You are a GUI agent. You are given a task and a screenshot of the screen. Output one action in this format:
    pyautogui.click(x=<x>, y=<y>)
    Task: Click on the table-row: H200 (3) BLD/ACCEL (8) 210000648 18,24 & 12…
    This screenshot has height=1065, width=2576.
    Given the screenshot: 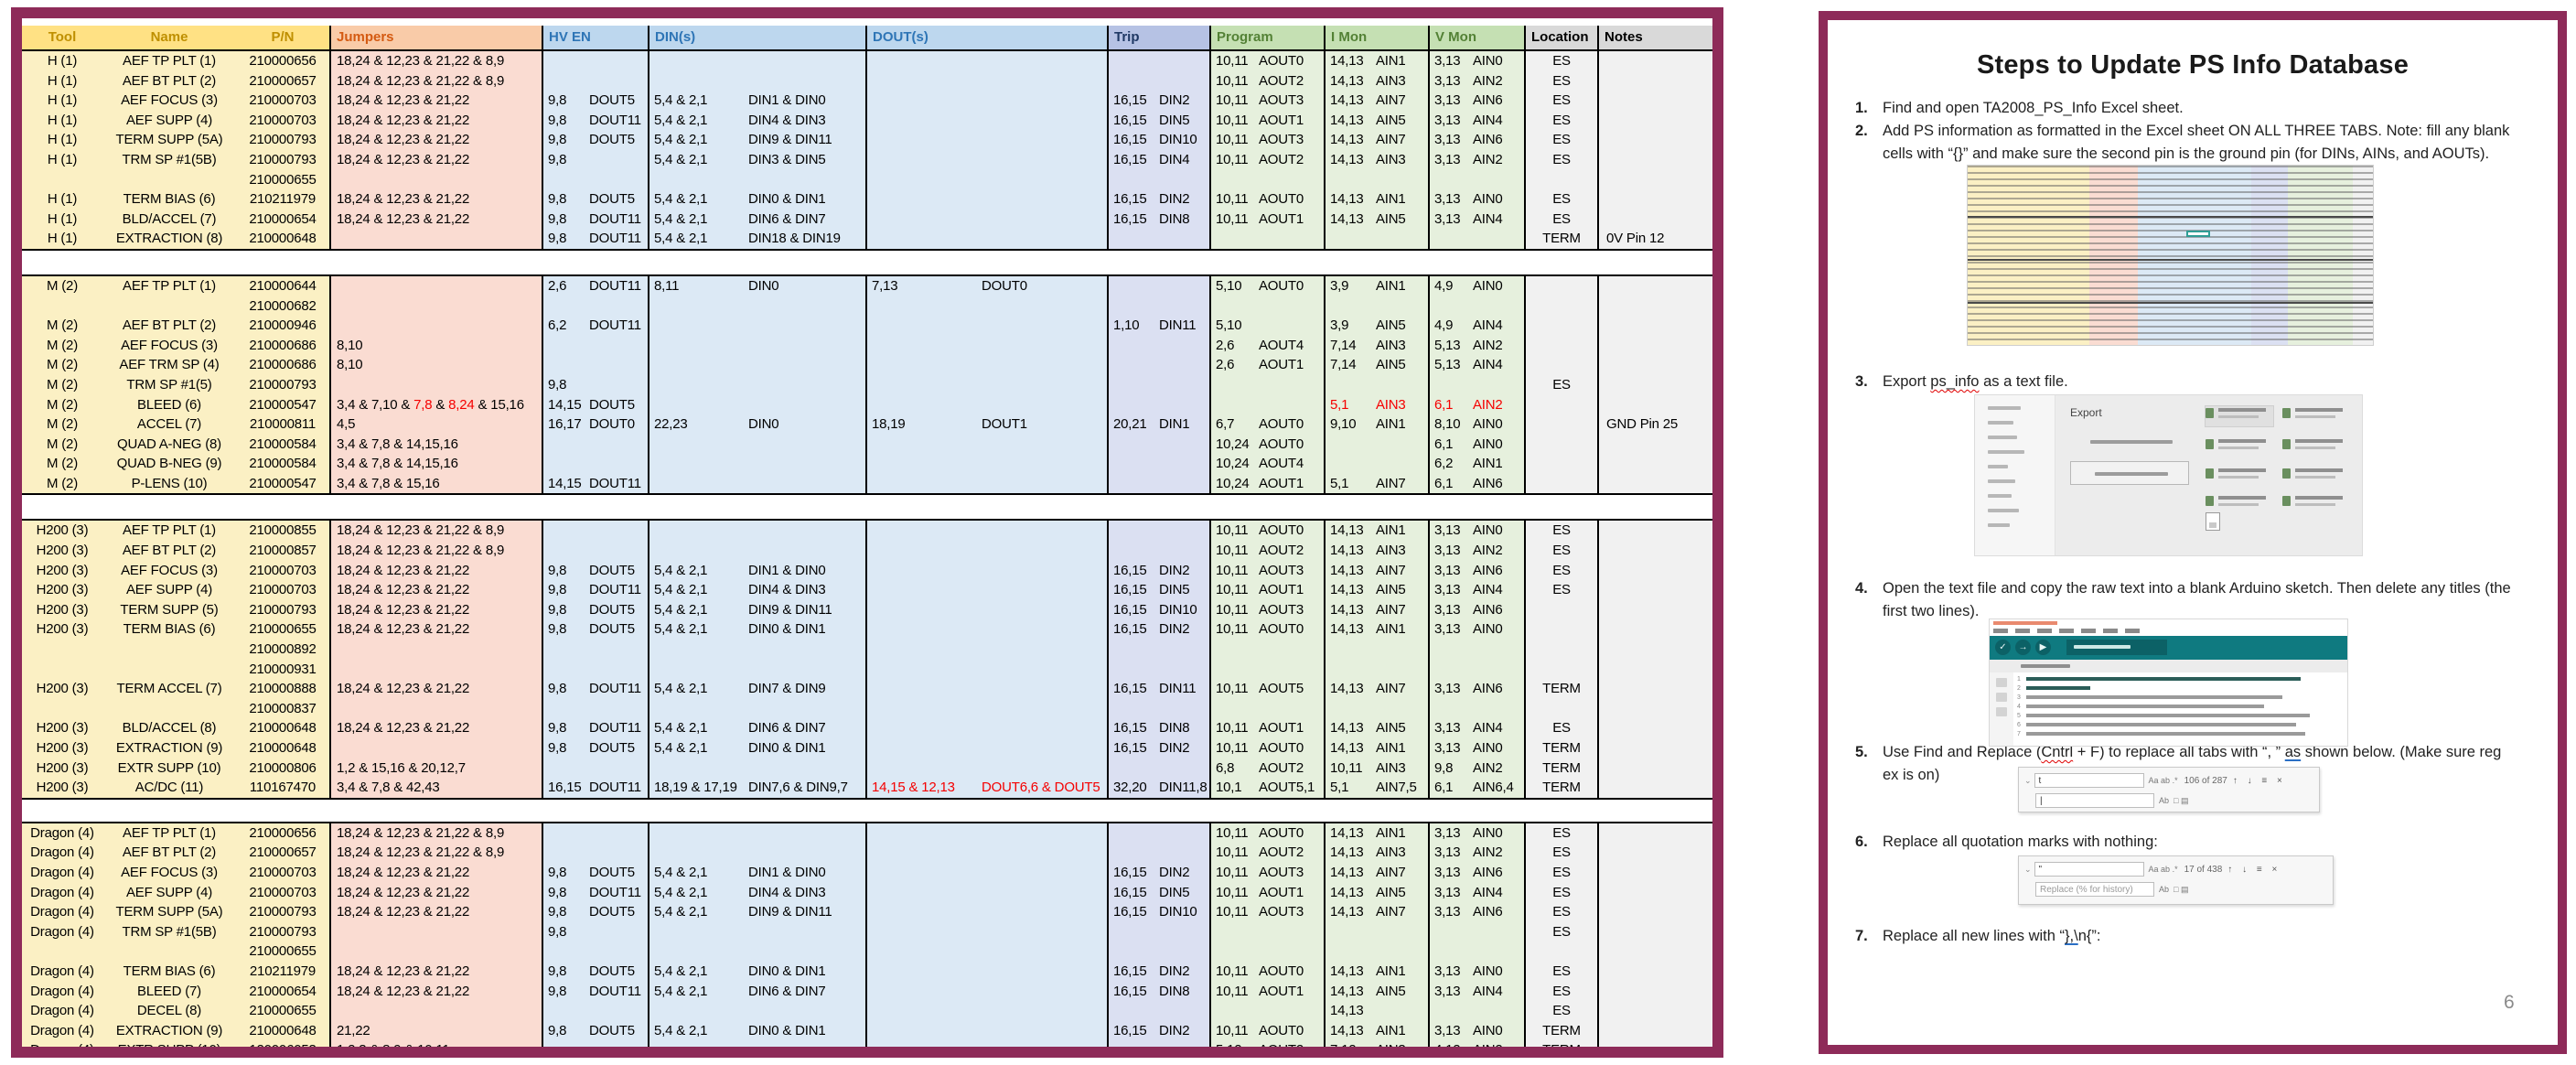 What is the action you would take?
    pyautogui.click(x=867, y=728)
    